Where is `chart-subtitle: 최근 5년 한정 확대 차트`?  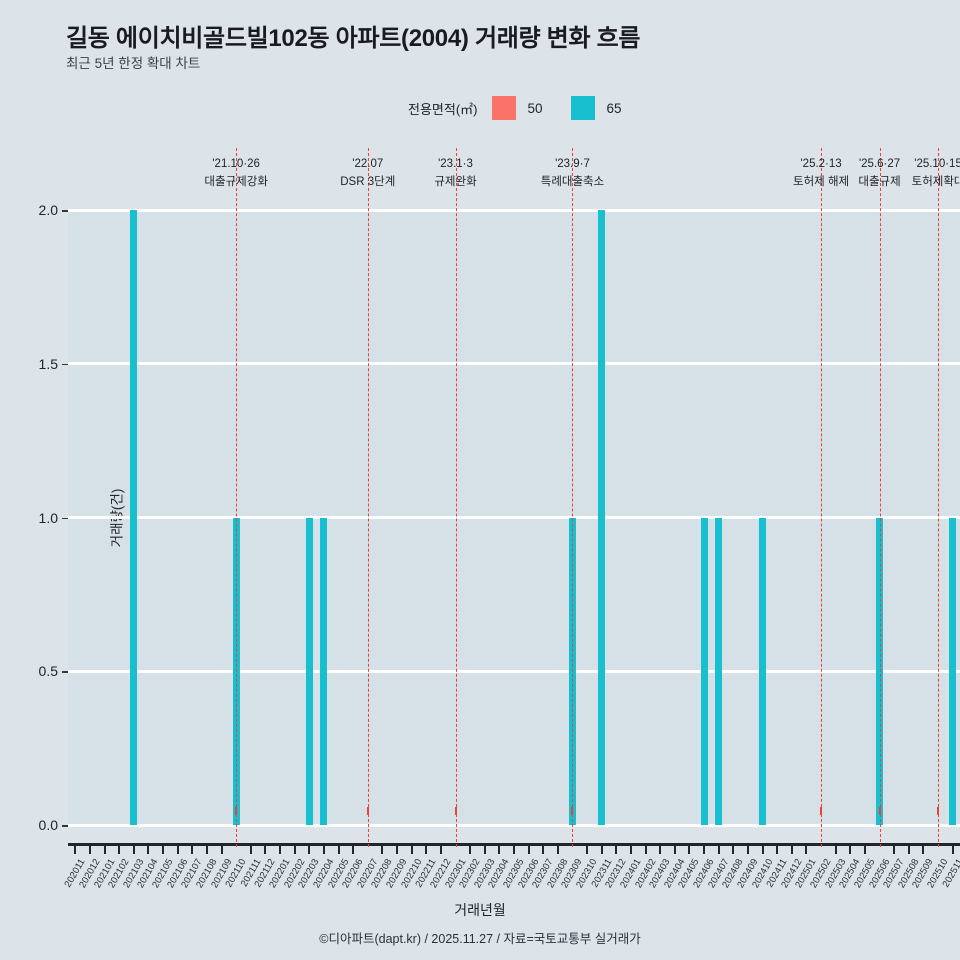
chart-subtitle: 최근 5년 한정 확대 차트 is located at coordinates (133, 63).